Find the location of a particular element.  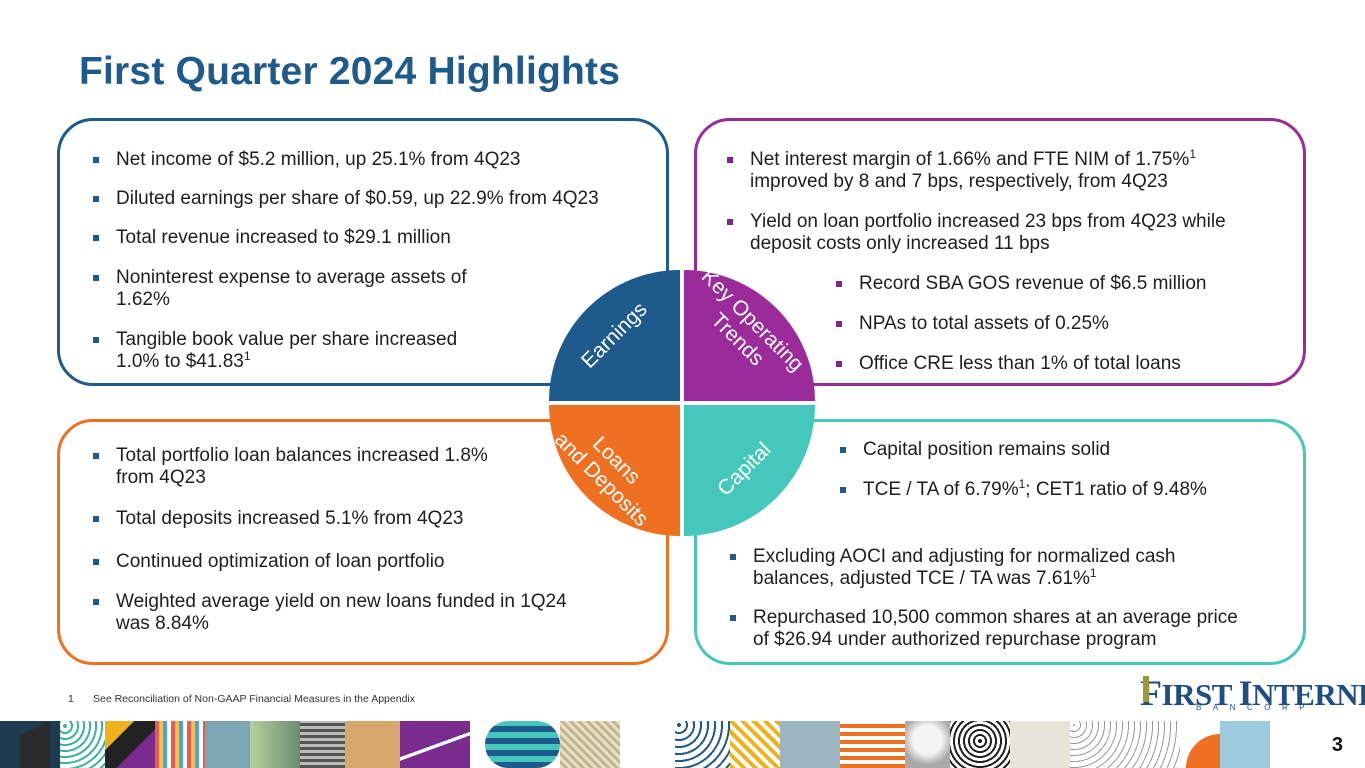

key-bullet-sba: Record SBA GOS revenue of $6.5 million is located at coordinates (1019, 284).